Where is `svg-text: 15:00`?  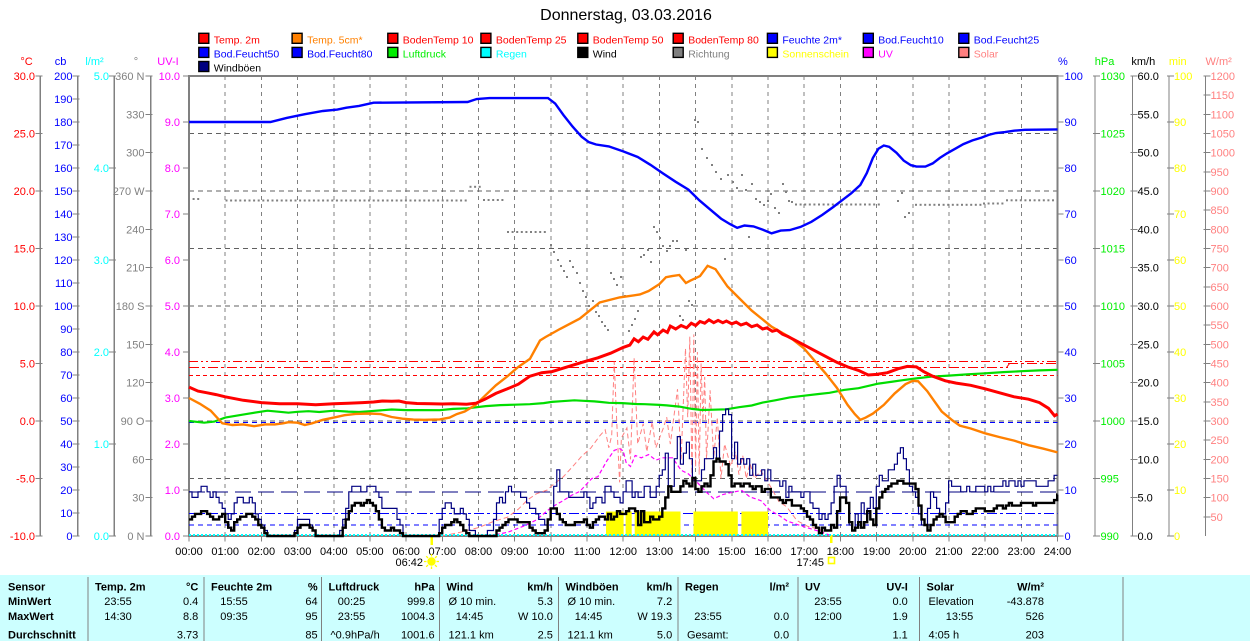 svg-text: 15:00 is located at coordinates (732, 552).